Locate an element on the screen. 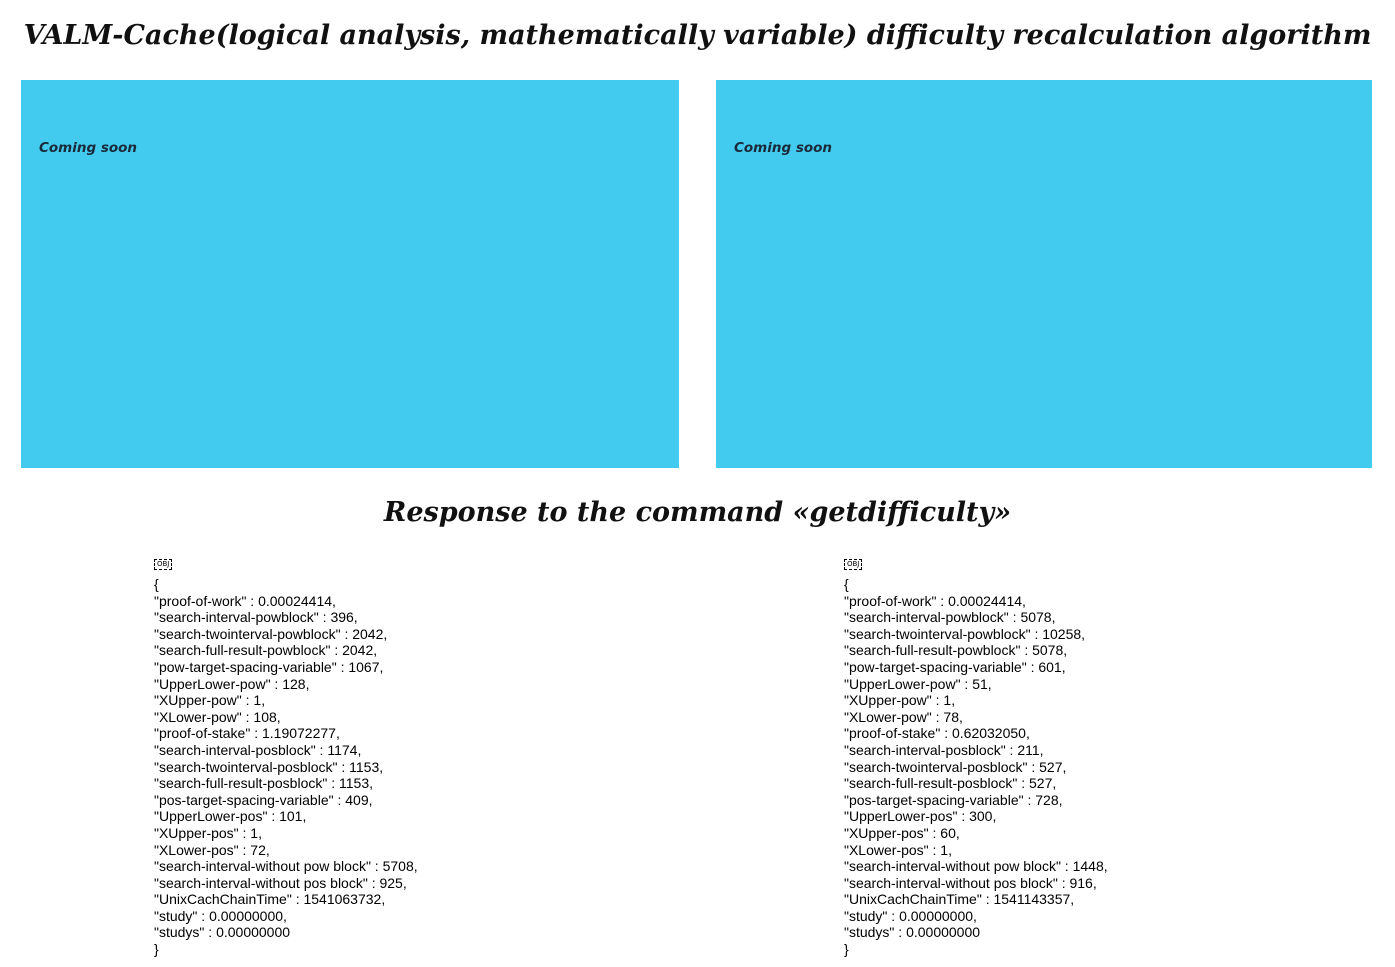 The height and width of the screenshot is (967, 1395). response-line: "XUpper-pos" : 1, is located at coordinates (208, 832).